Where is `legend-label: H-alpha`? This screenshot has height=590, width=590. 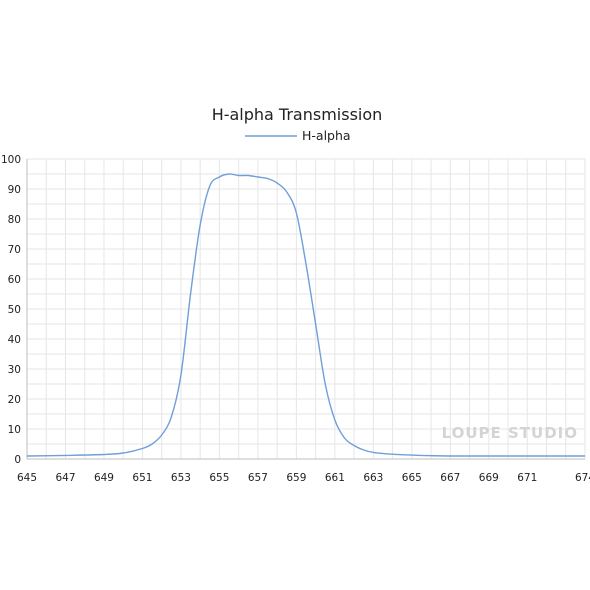 legend-label: H-alpha is located at coordinates (326, 135).